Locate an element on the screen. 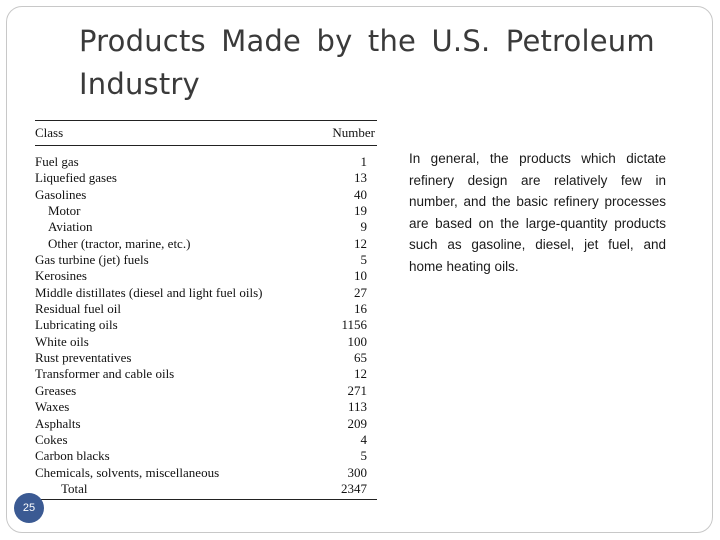  table-row: Rust preventatives 65 is located at coordinates (206, 358).